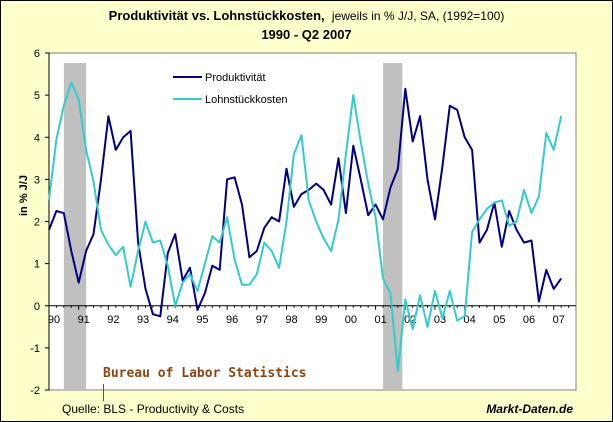 This screenshot has width=613, height=422. Describe the element at coordinates (35, 391) in the screenshot. I see `y-tick-label--2: -2` at that location.